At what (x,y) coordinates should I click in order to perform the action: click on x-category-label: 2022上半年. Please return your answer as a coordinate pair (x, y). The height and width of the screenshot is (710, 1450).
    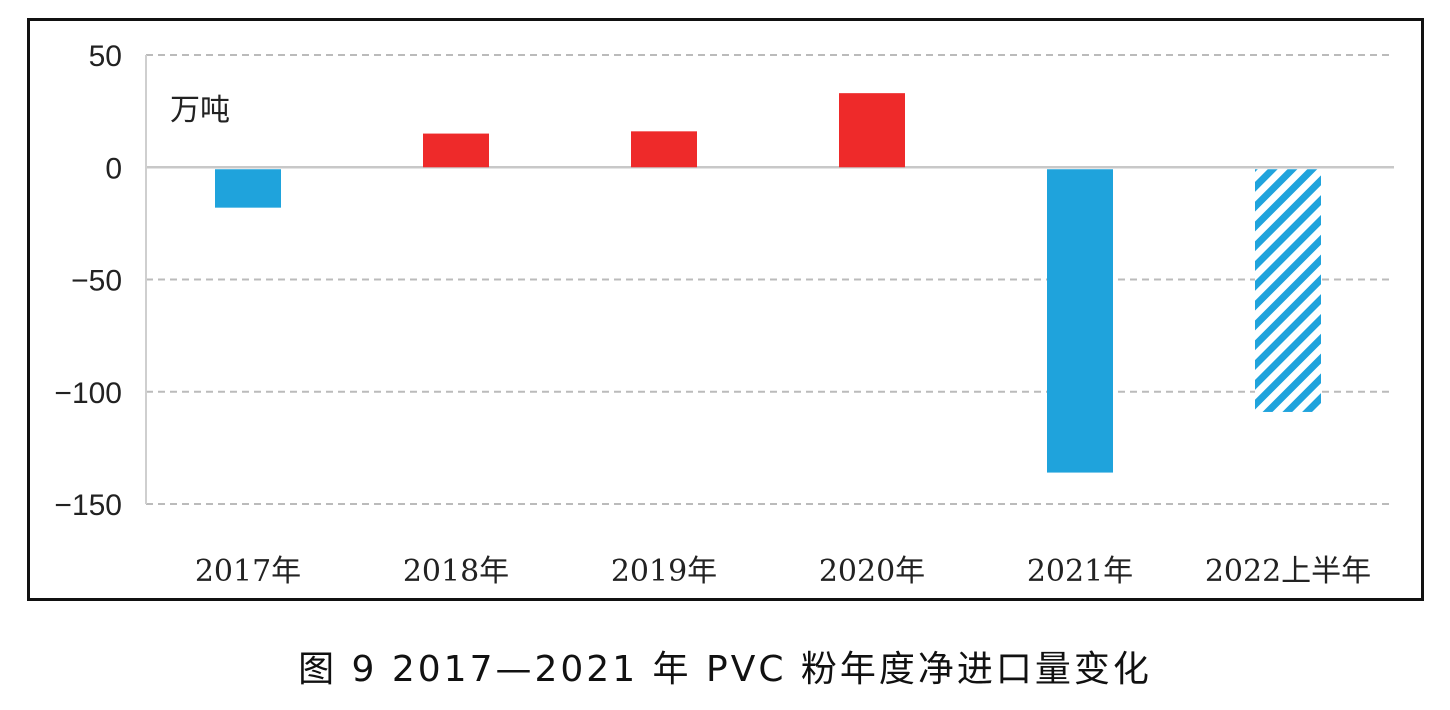
    Looking at the image, I should click on (1288, 571).